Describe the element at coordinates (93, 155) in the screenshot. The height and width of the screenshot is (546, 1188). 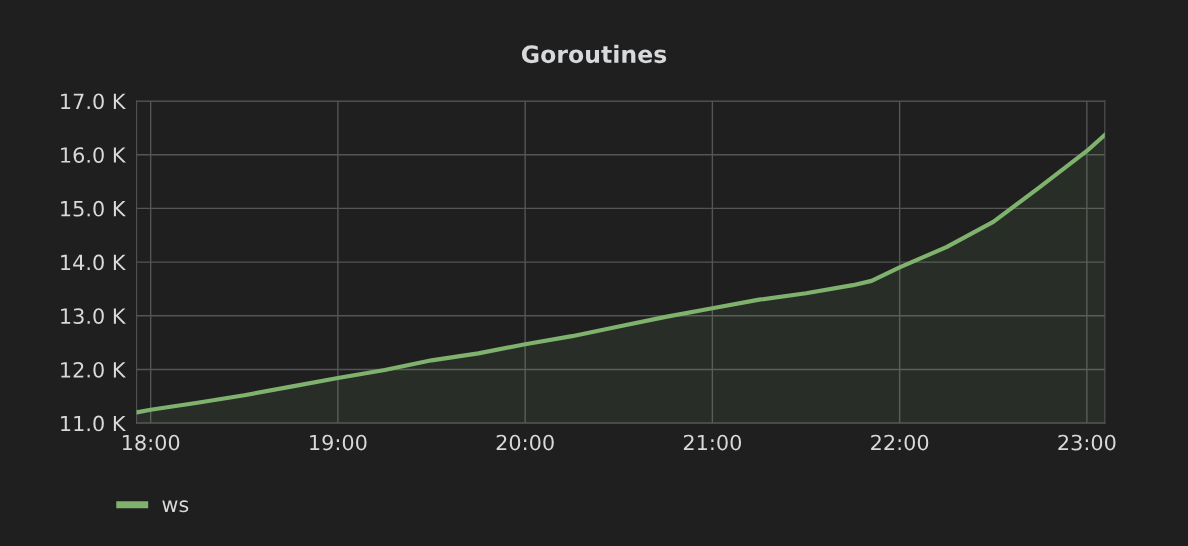
I see `y-tick-label: 16.0 K` at that location.